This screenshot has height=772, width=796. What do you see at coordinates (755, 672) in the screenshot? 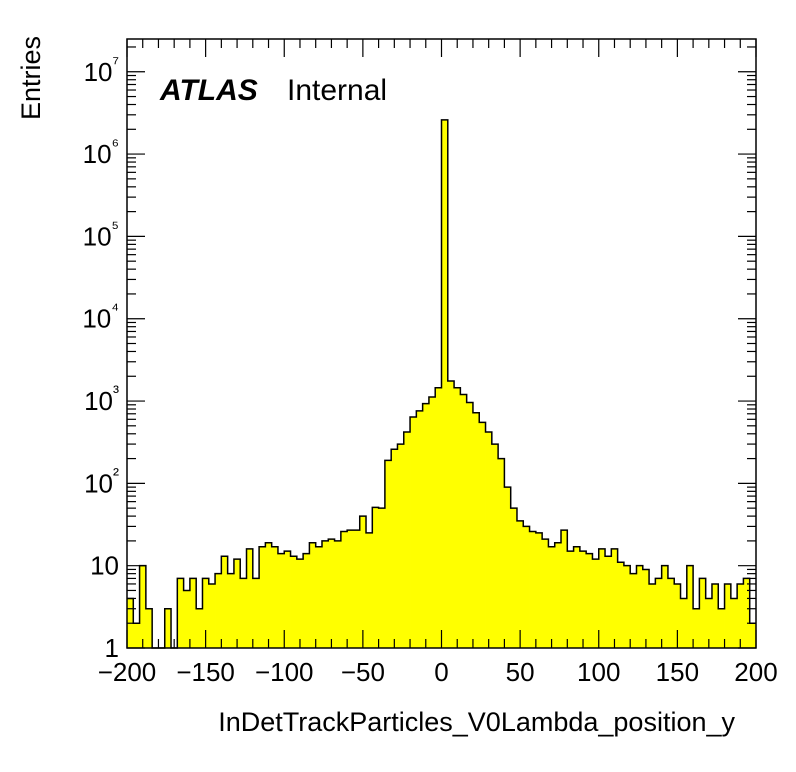
I see `x-tick-label: 200` at bounding box center [755, 672].